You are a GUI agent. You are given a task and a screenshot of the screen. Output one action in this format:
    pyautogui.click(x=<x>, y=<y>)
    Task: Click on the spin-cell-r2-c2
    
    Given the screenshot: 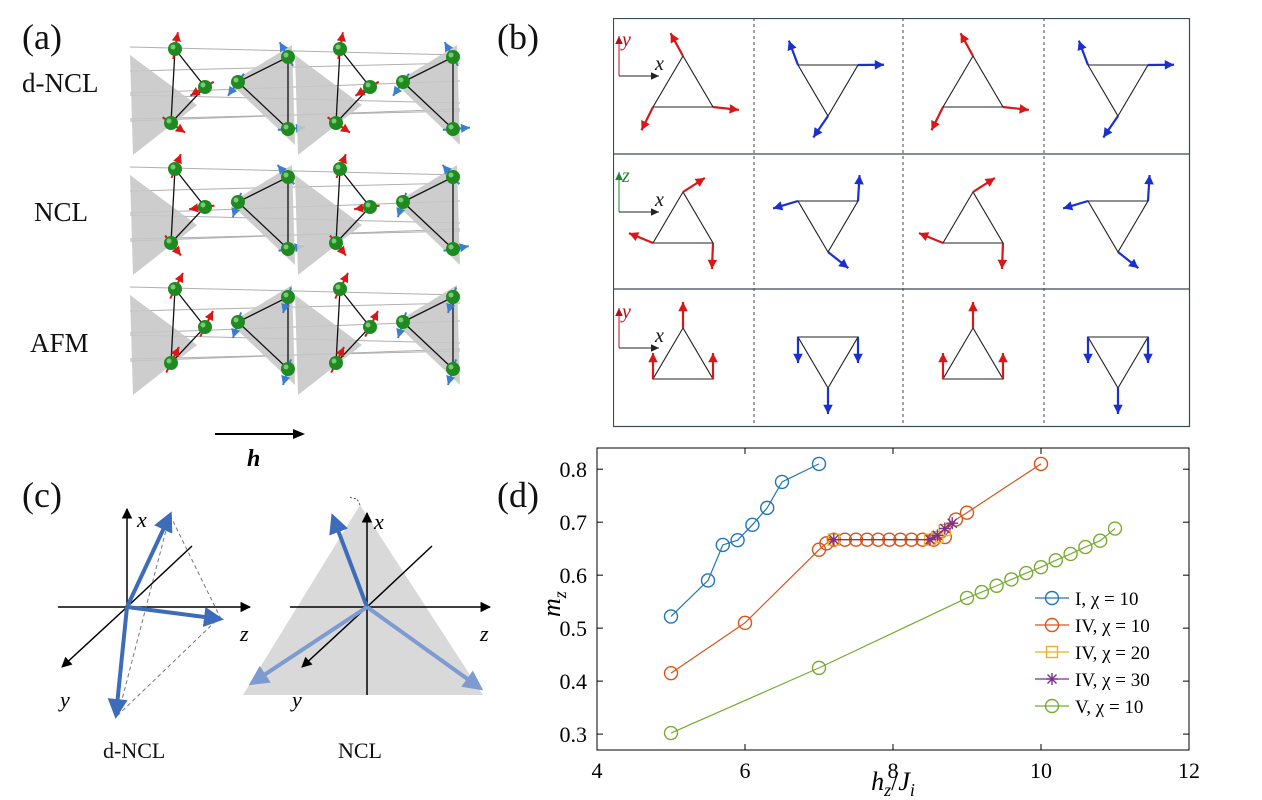 What is the action you would take?
    pyautogui.click(x=818, y=222)
    